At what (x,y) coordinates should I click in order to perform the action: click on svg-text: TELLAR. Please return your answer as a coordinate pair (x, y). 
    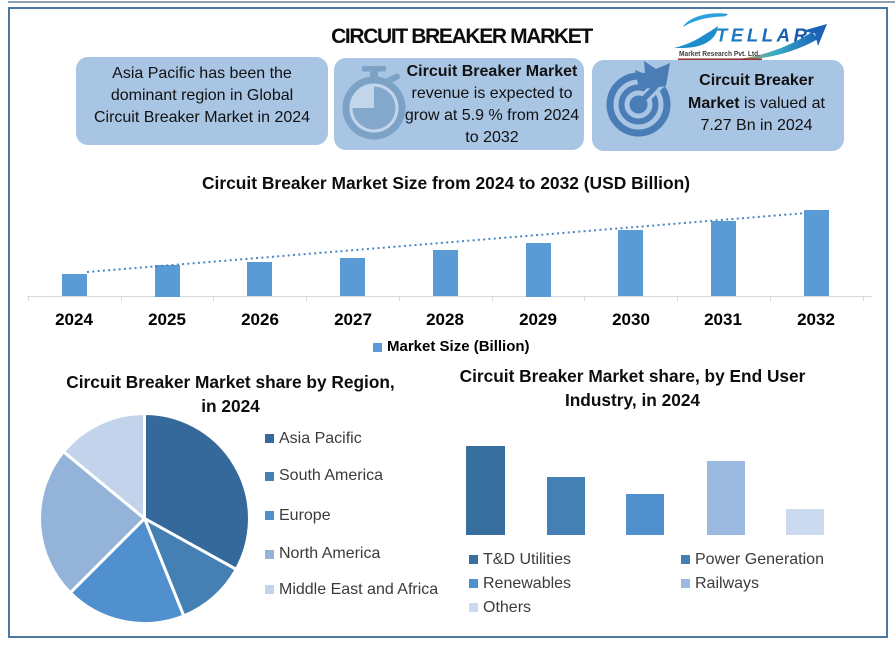
    Looking at the image, I should click on (762, 35).